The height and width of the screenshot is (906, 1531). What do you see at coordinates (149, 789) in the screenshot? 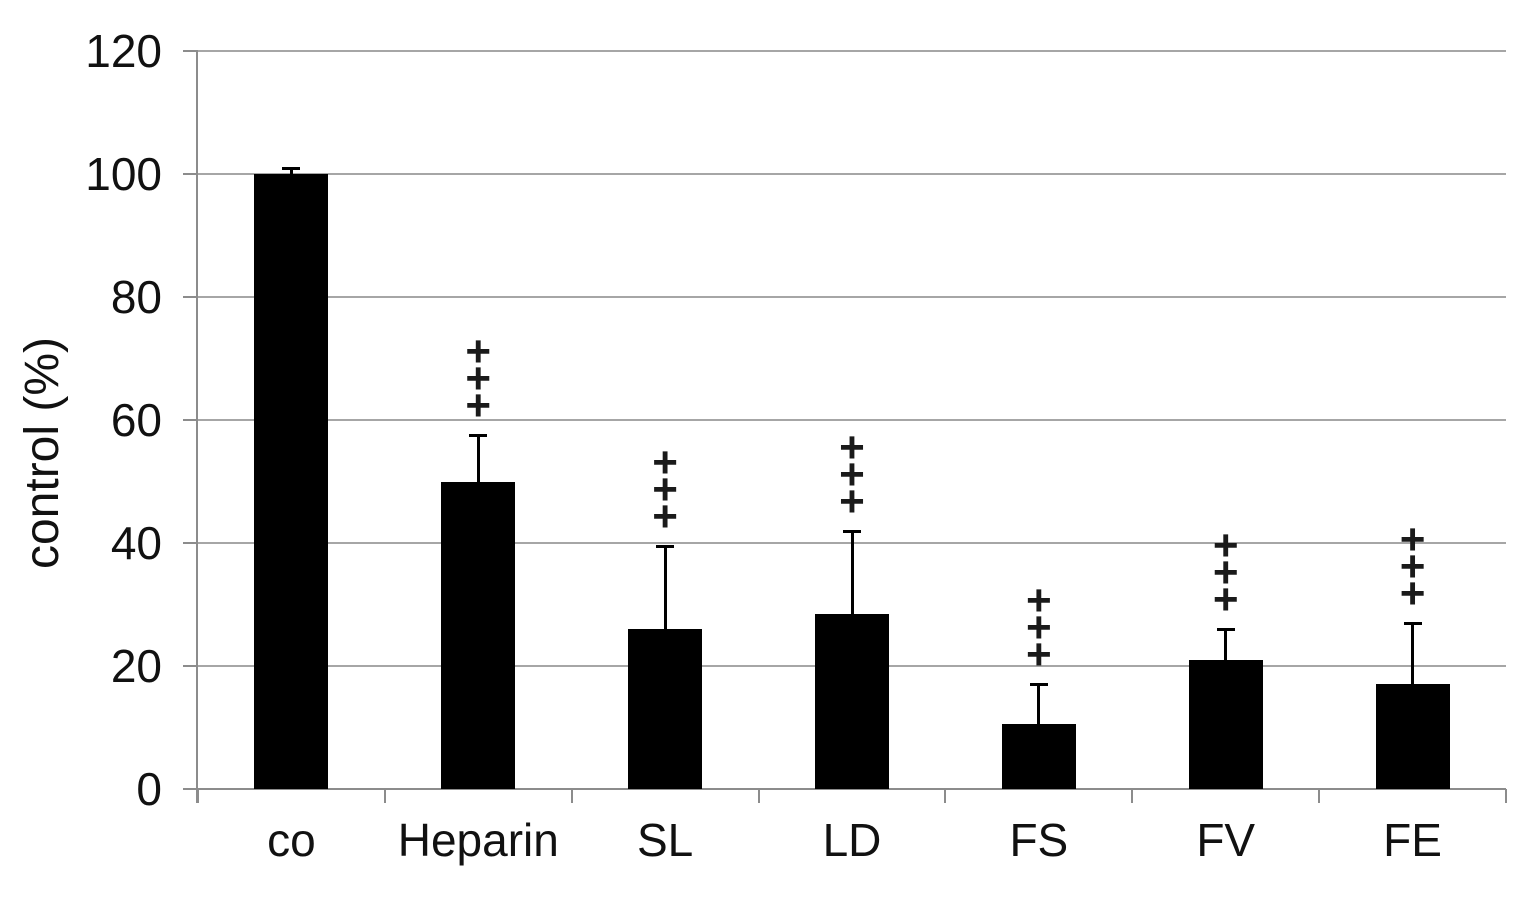
I see `y-tick-label: 0` at bounding box center [149, 789].